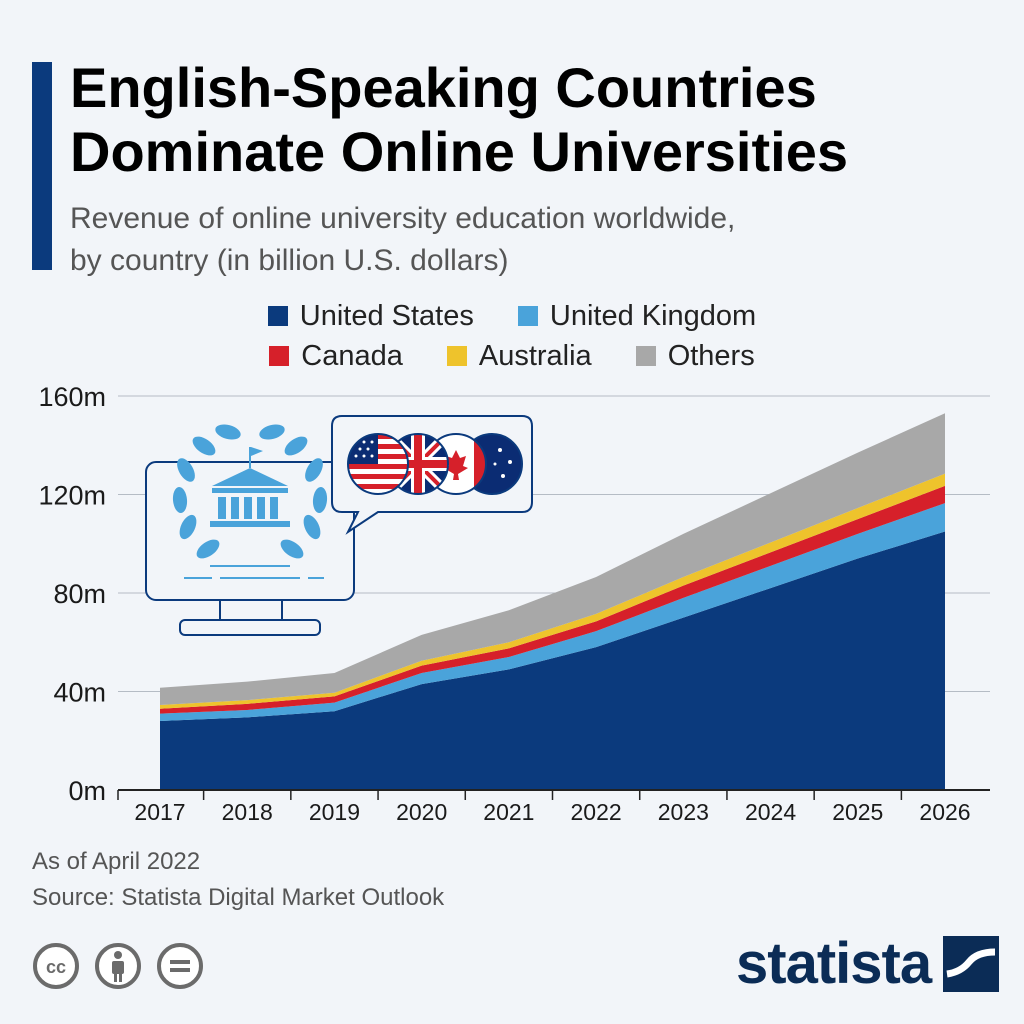 The height and width of the screenshot is (1024, 1024). Describe the element at coordinates (87, 791) in the screenshot. I see `y-tick-label: 0m` at that location.